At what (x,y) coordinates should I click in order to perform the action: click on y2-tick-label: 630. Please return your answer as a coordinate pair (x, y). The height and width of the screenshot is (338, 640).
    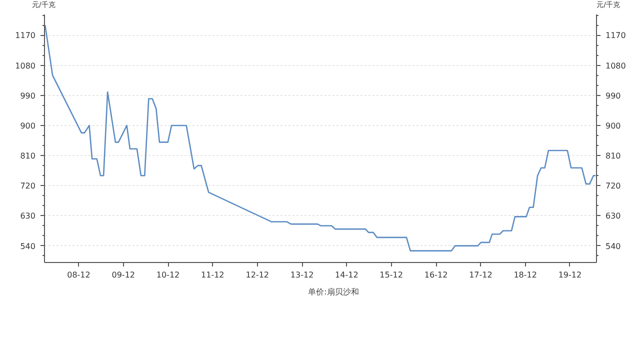
    Looking at the image, I should click on (613, 216).